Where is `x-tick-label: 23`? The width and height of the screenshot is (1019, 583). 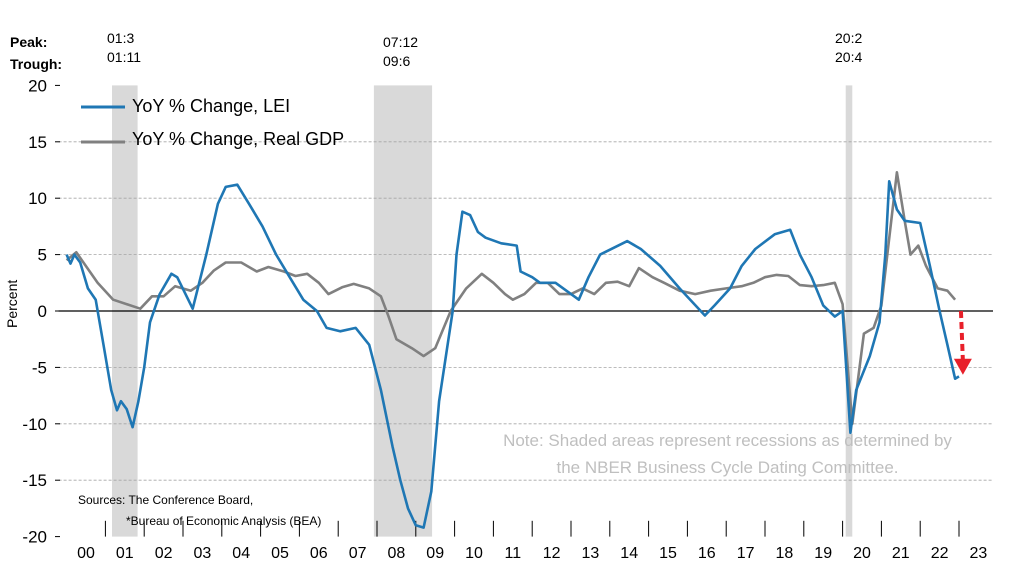 x-tick-label: 23 is located at coordinates (979, 553).